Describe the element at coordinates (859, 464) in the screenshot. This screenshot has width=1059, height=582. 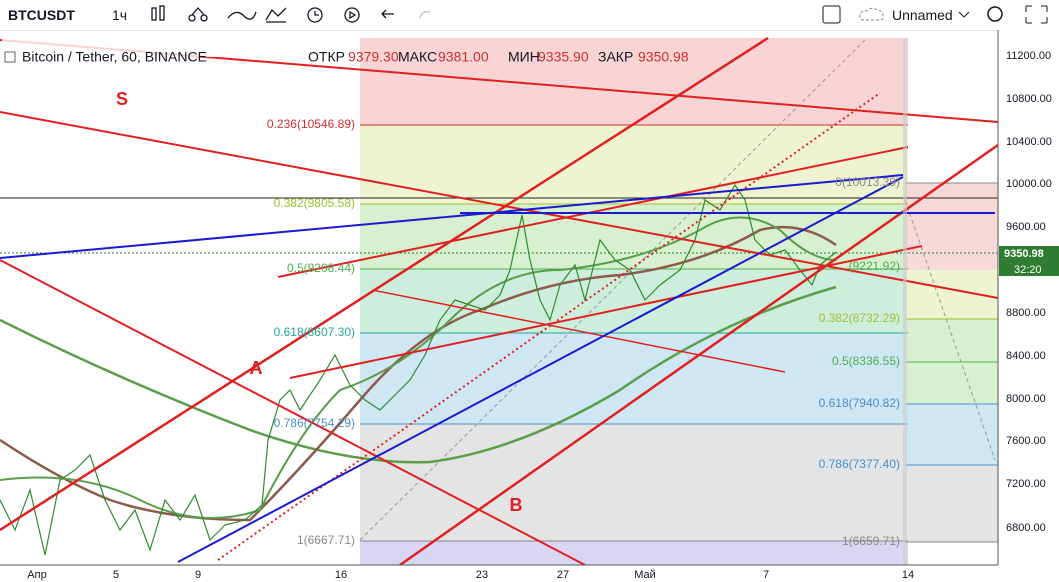
I see `fib-label: 0.786(7377.40)` at that location.